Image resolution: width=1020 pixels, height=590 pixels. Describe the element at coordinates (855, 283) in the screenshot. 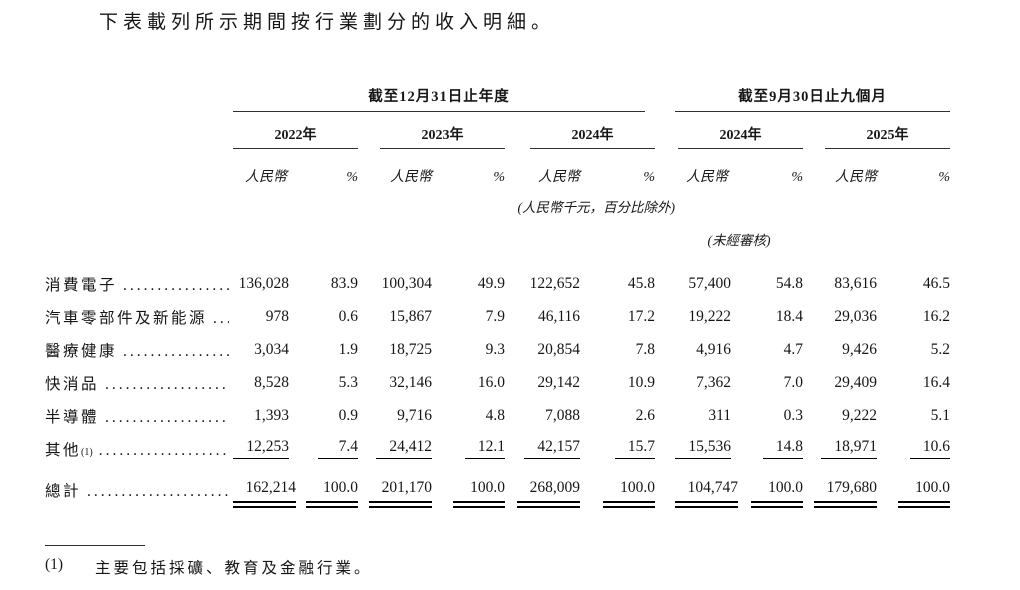

I see `rmb-value: 83,616` at that location.